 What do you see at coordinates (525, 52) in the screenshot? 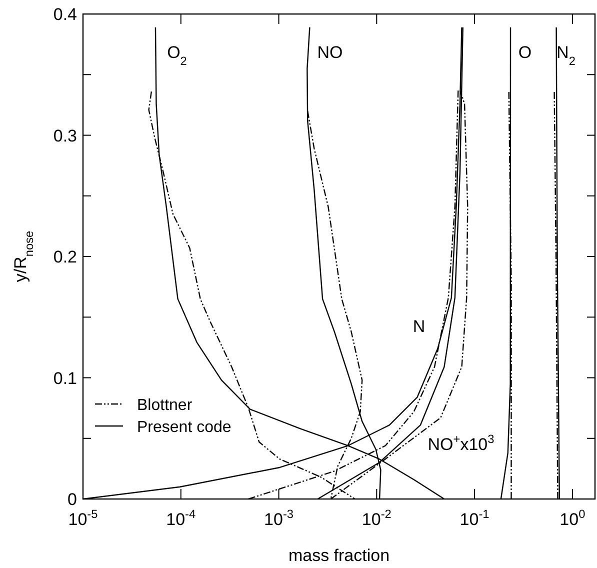
I see `annotation: O` at bounding box center [525, 52].